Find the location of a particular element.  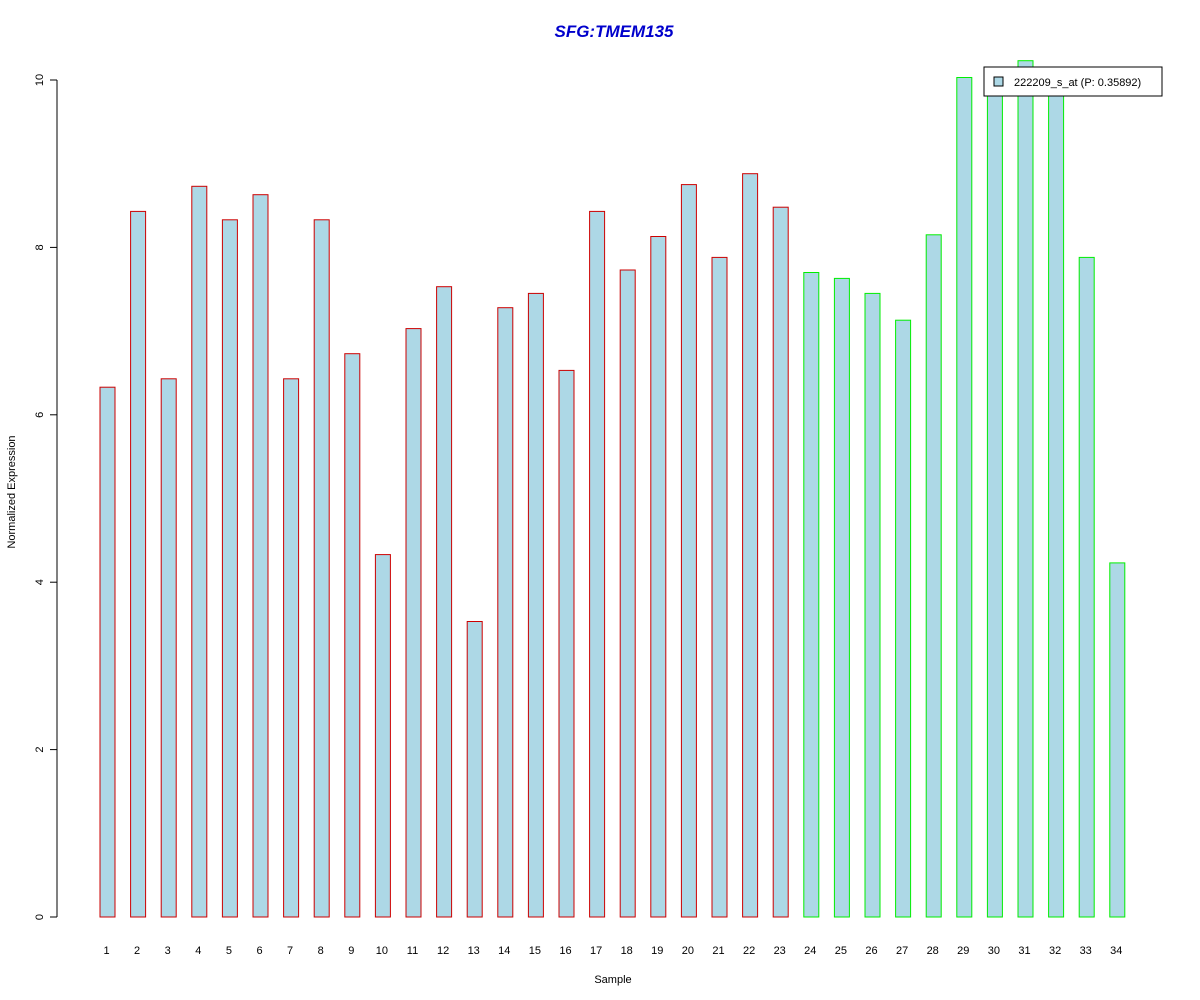

y-tick-label: 0 is located at coordinates (40, 917).